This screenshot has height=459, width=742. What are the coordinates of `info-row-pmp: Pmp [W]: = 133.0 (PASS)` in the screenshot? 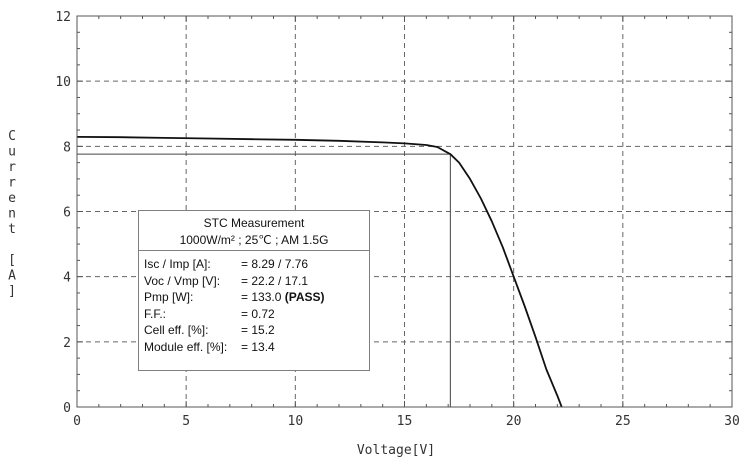 It's located at (254, 297).